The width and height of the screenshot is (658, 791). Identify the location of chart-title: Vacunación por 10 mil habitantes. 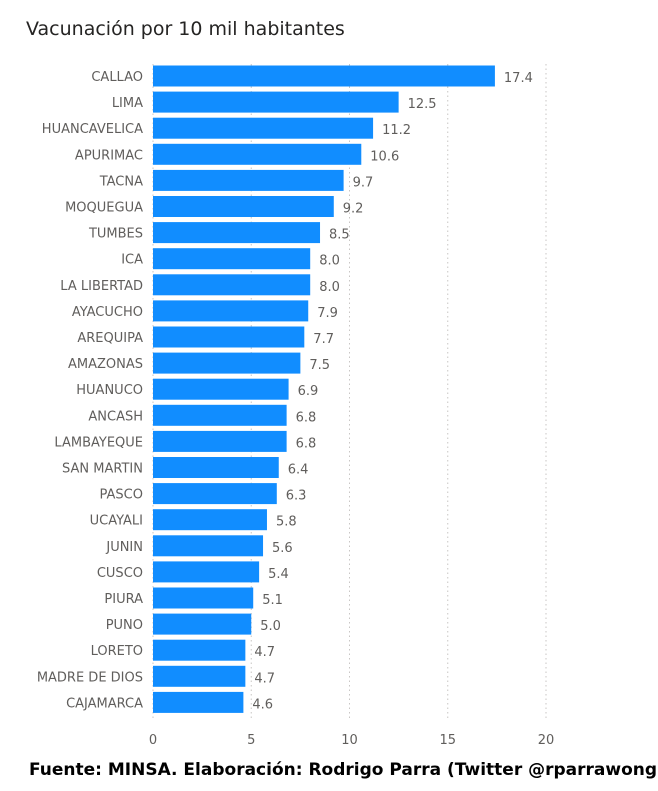
(185, 29).